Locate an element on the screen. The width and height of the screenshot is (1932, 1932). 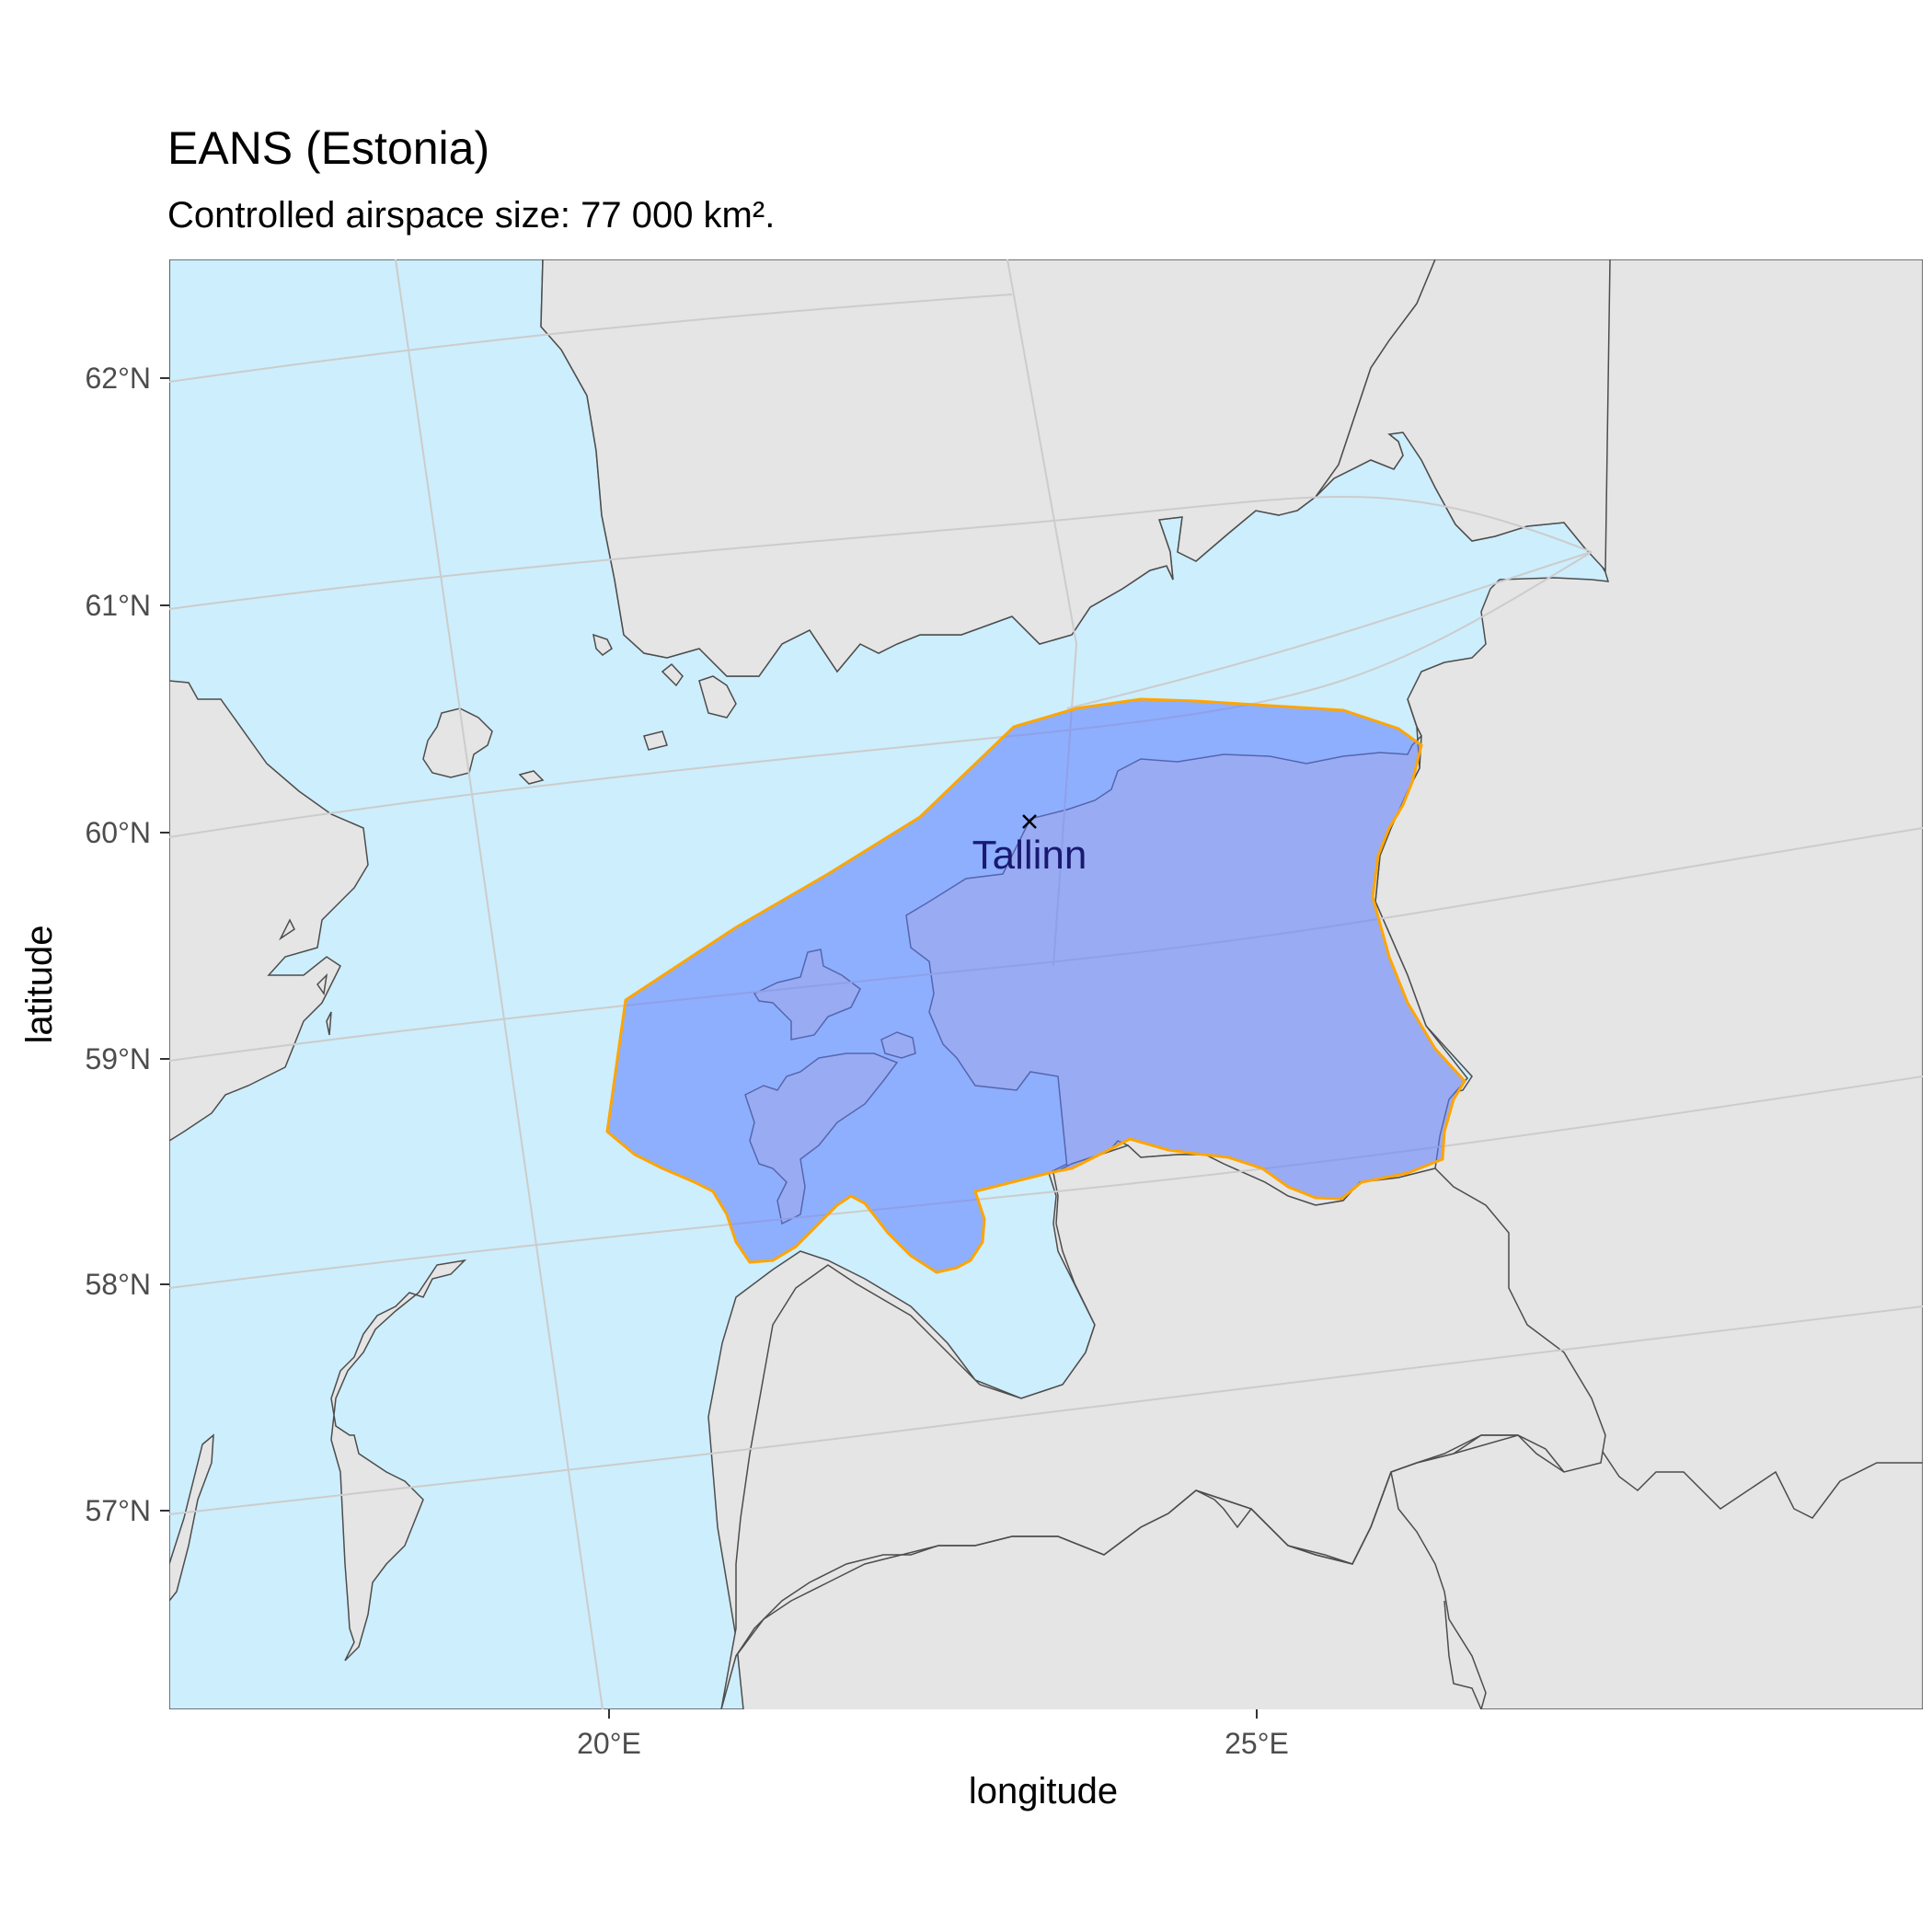
map-subtitle: Controlled airspace size: 77 000 km². is located at coordinates (471, 215).